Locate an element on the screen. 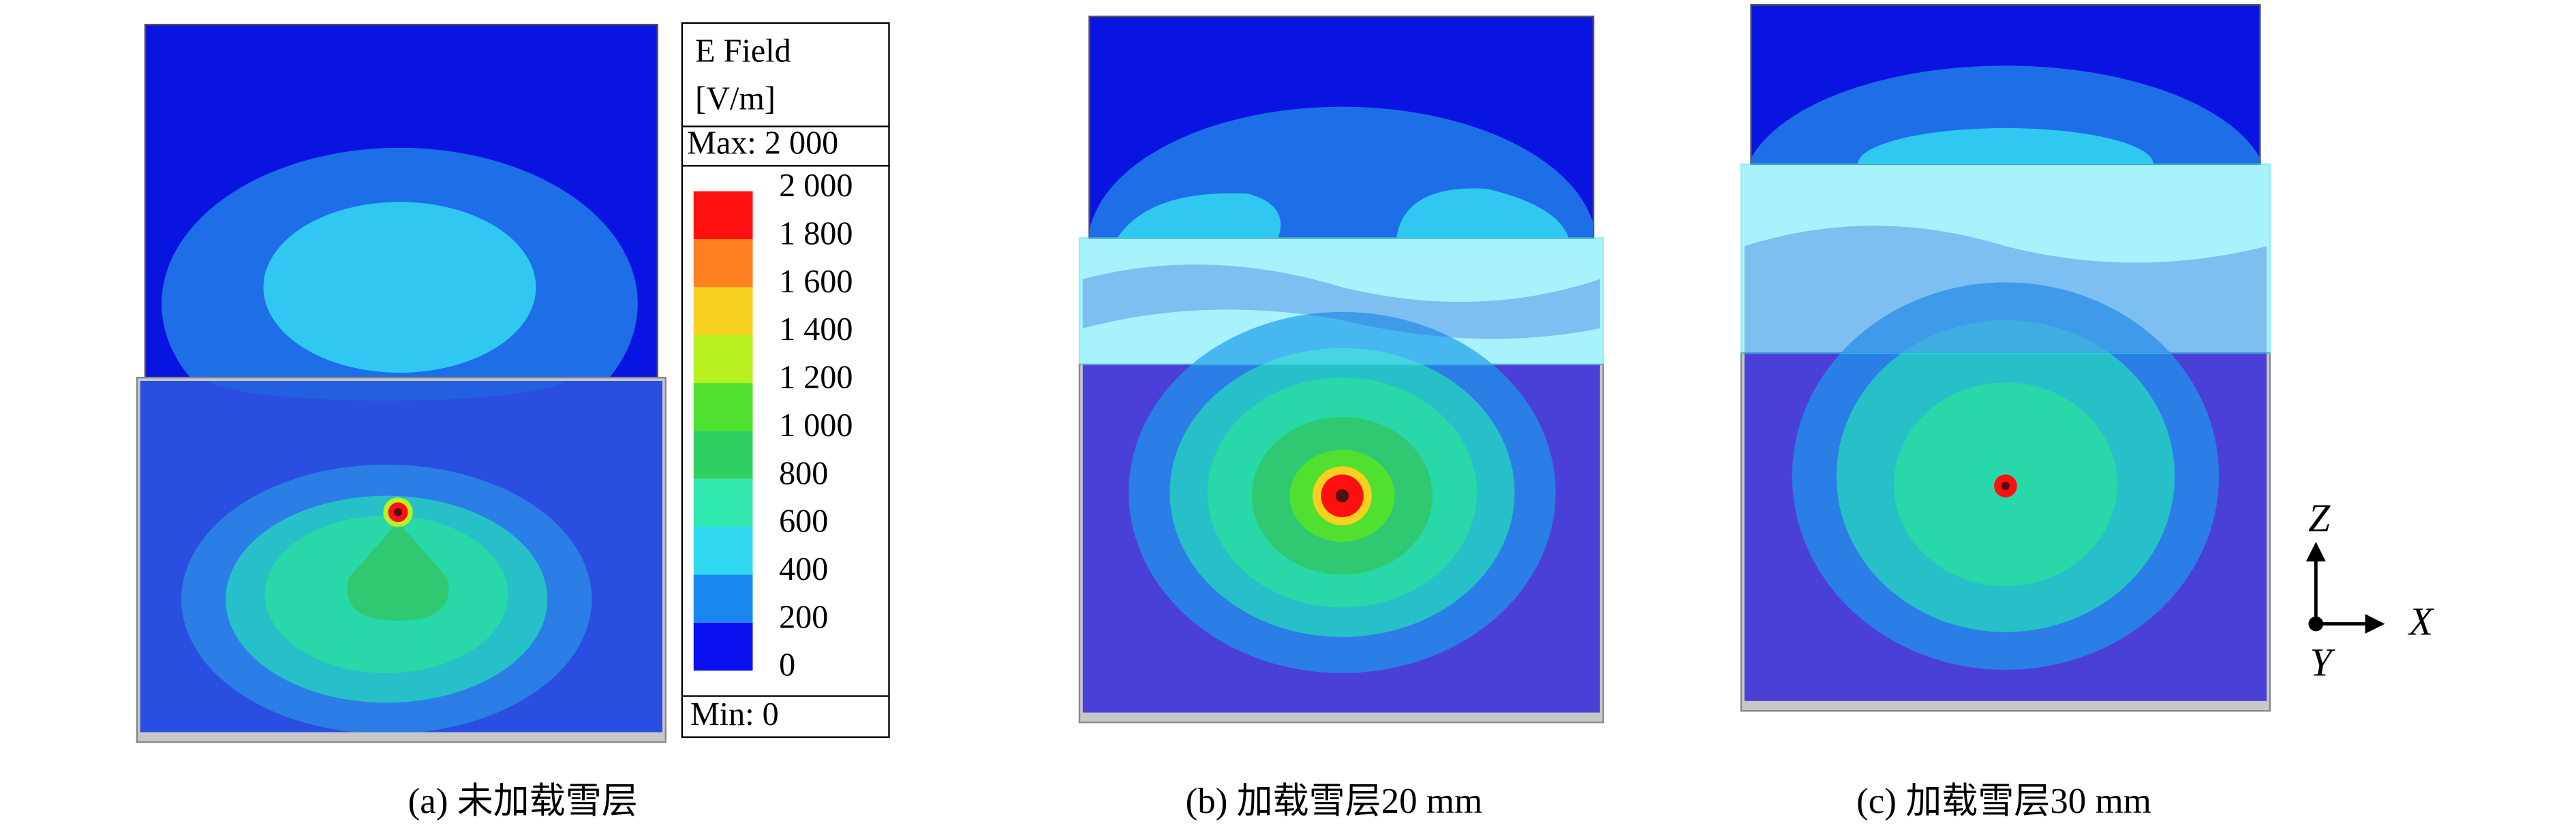 Image resolution: width=2576 pixels, height=834 pixels. legend-label: 0 is located at coordinates (787, 665).